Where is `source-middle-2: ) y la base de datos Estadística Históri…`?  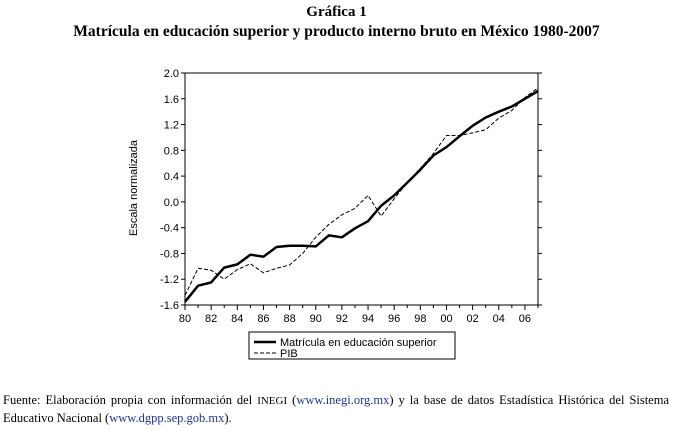
source-middle-2: ) y la base de datos Estadística Históri… is located at coordinates (336, 409).